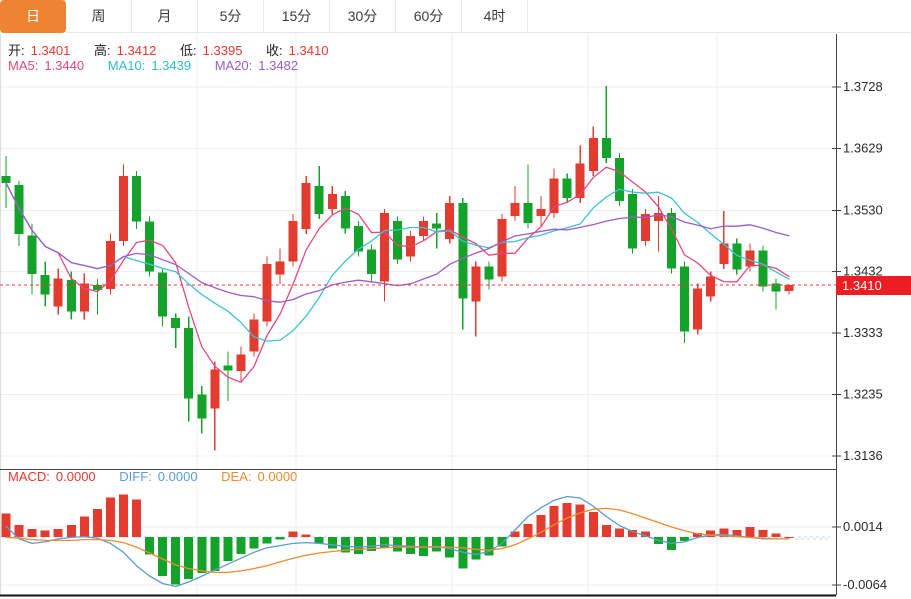 This screenshot has width=911, height=599. Describe the element at coordinates (363, 16) in the screenshot. I see `tab-30min: 30分` at that location.